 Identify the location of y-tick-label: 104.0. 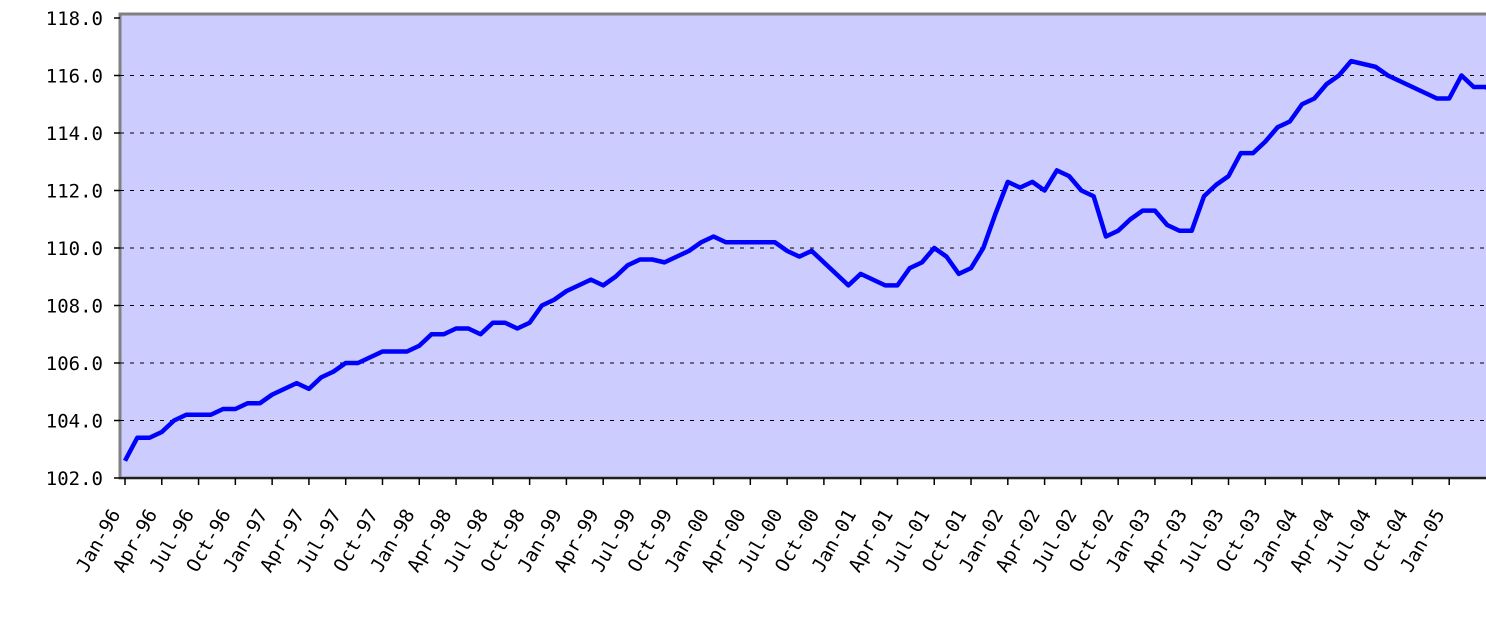
(74, 422).